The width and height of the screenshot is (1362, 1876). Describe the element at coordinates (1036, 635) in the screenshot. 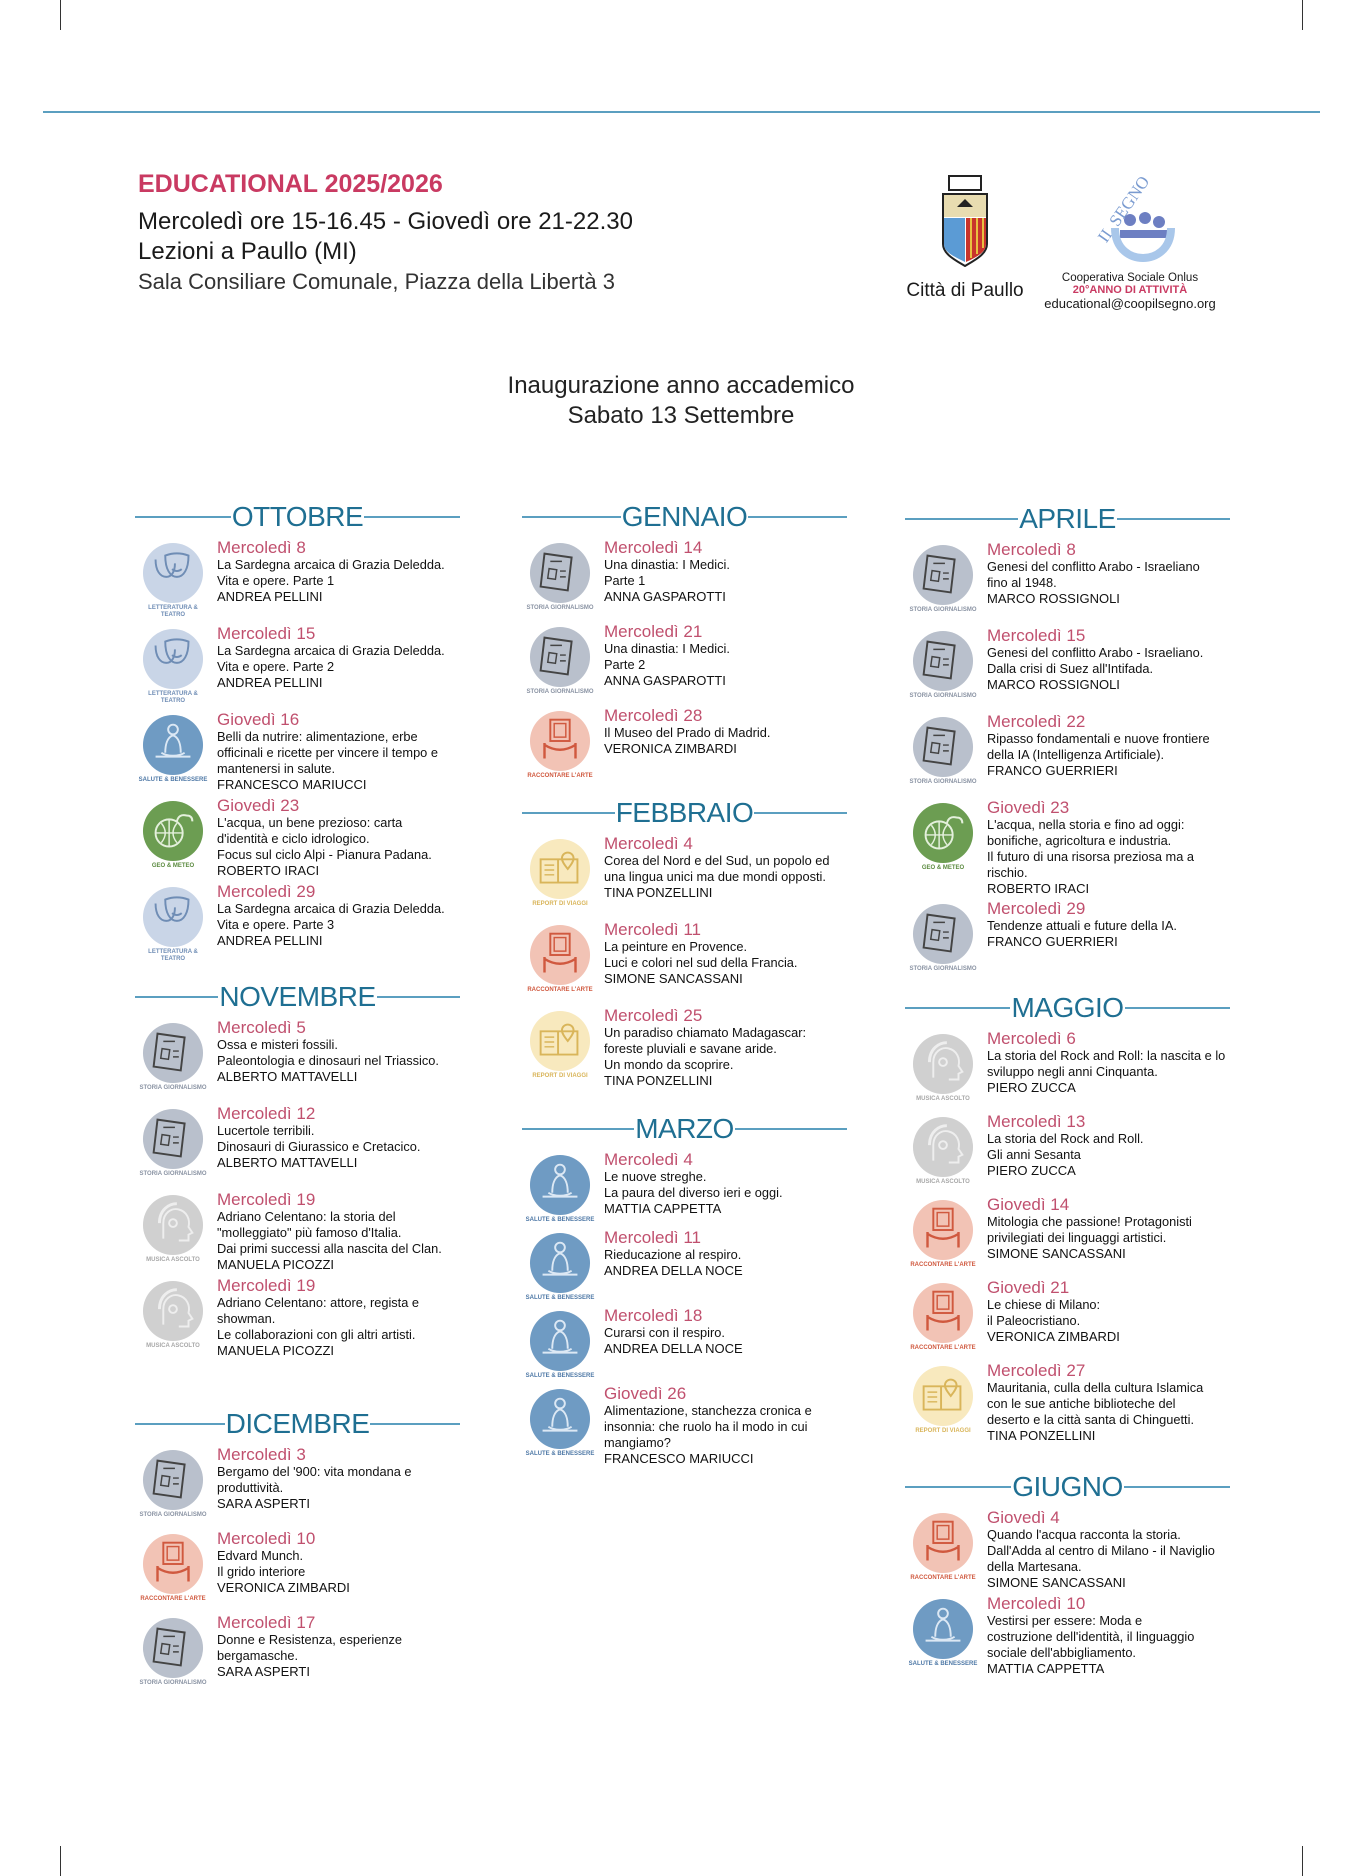

I see `lecture-date: Mercoledì 15` at that location.